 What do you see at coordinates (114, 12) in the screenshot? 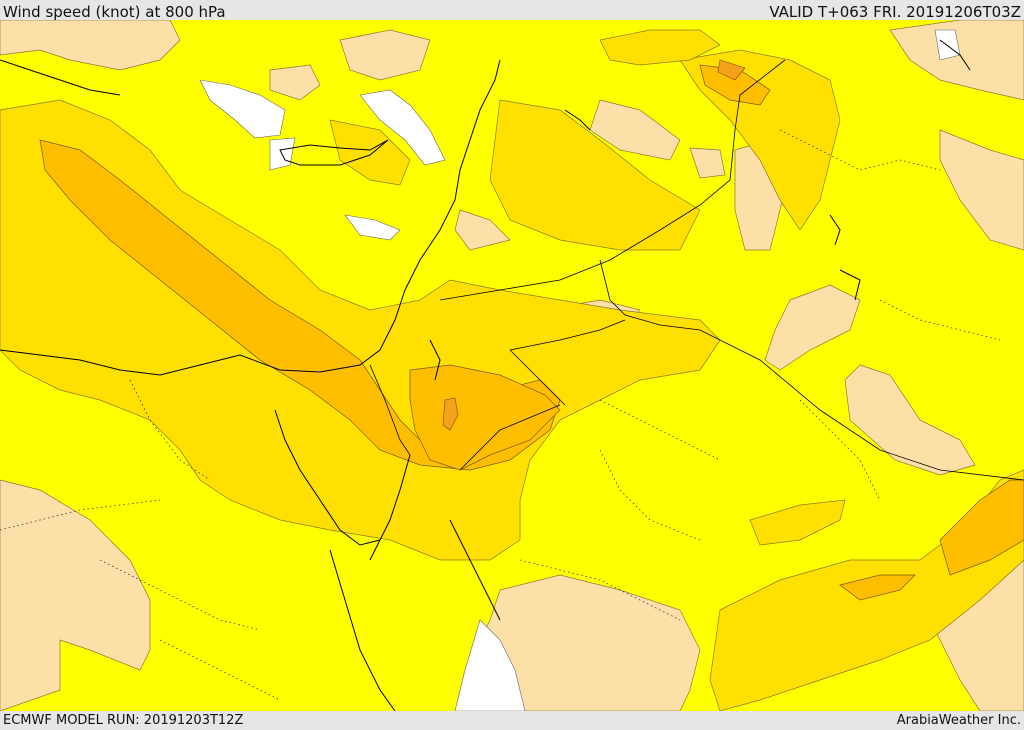
I see `map-title: Wind speed (knot) at 800 hPa` at bounding box center [114, 12].